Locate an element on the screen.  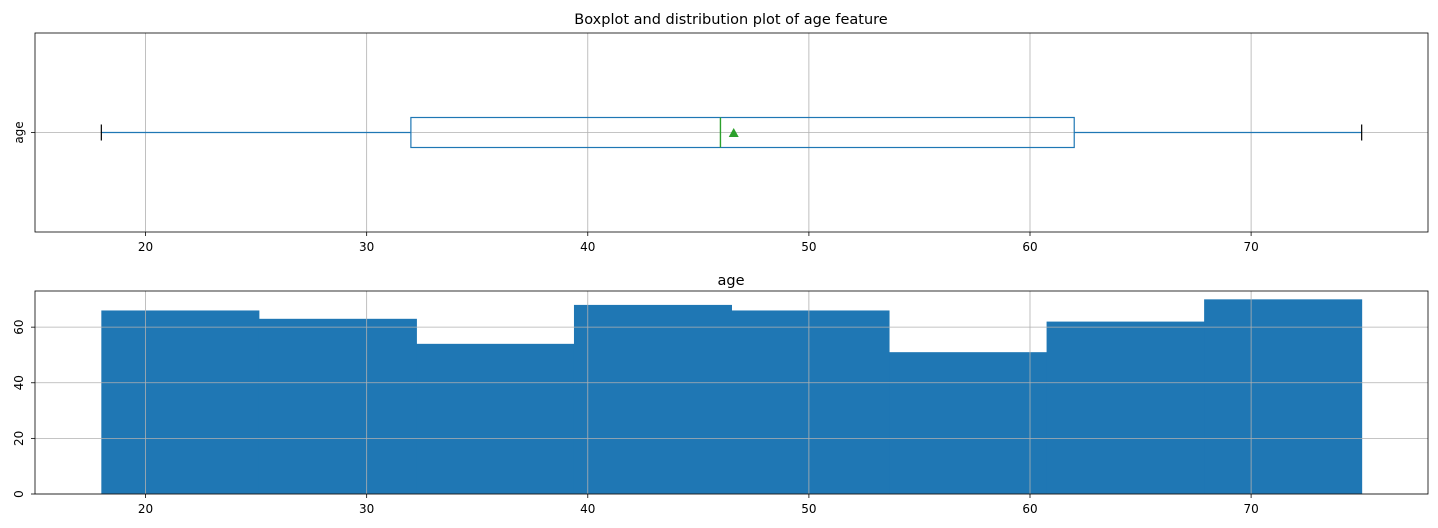
boxplot-y-tick-label: age is located at coordinates (19, 132).